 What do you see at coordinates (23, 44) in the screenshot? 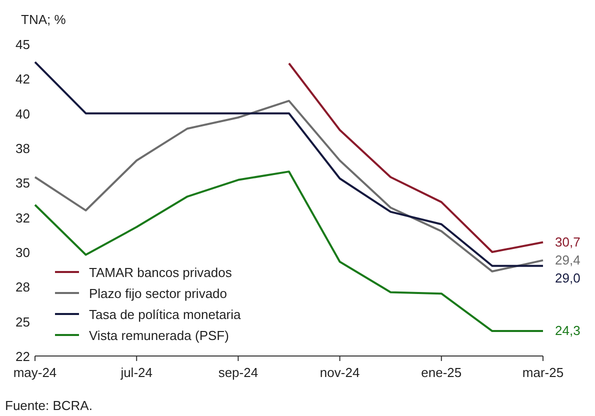
I see `y-tick-label: 45` at bounding box center [23, 44].